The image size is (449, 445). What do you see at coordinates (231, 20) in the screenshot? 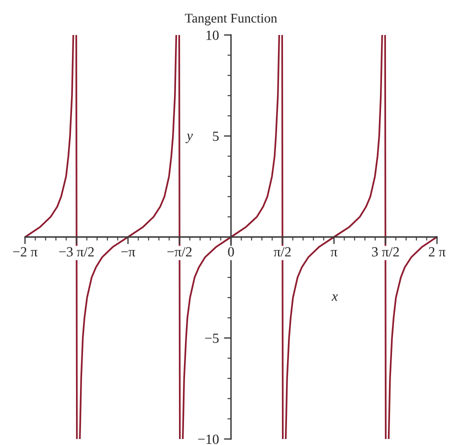
I see `chart-title: Tangent Function` at bounding box center [231, 20].